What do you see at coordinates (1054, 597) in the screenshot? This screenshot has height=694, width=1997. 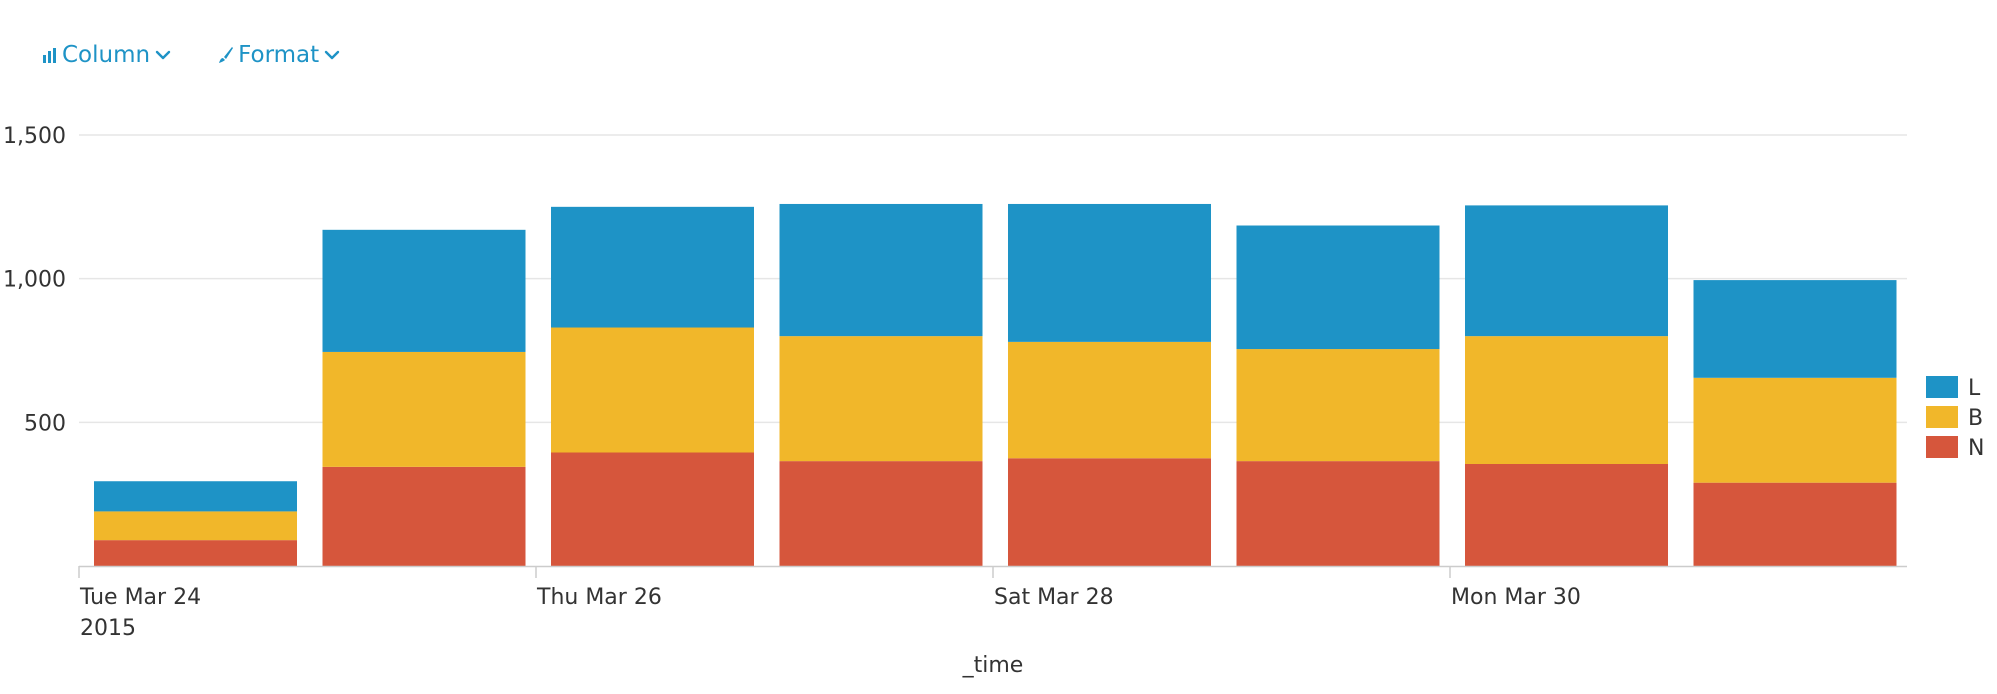 I see `x-tick-label: Sat Mar 28` at bounding box center [1054, 597].